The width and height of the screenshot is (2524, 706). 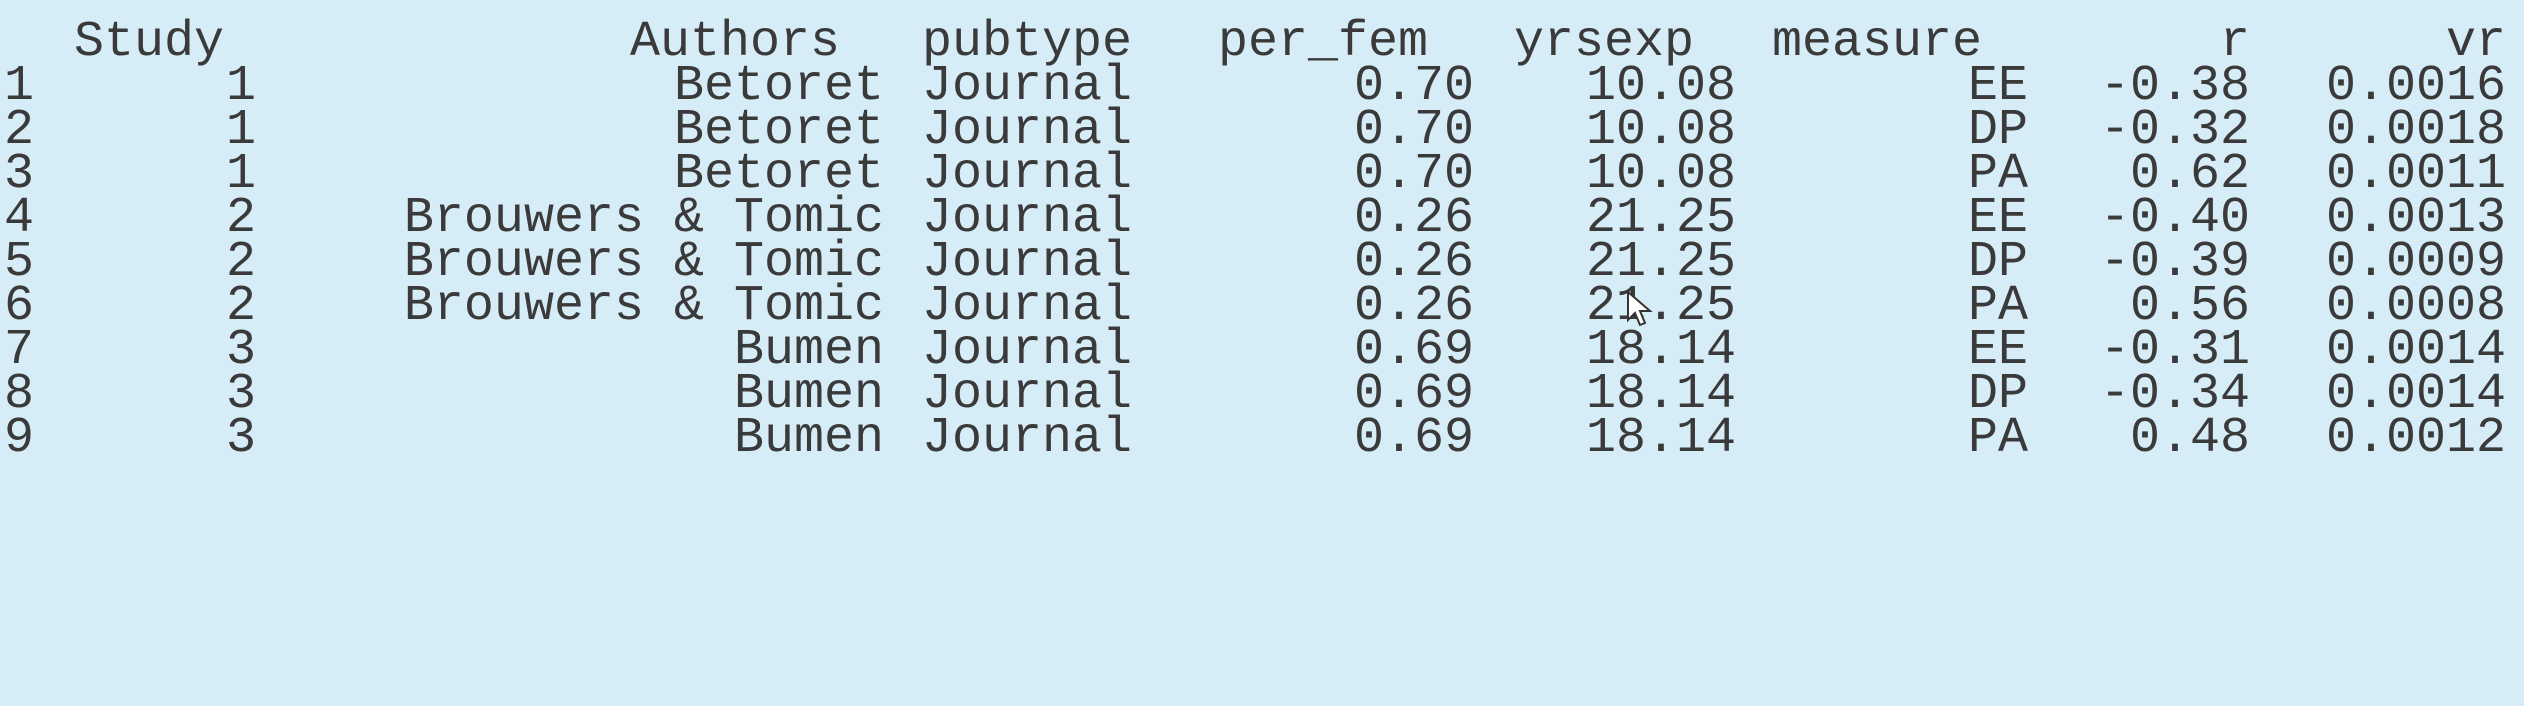 What do you see at coordinates (2415, 306) in the screenshot?
I see `cell-vr: 0.0008` at bounding box center [2415, 306].